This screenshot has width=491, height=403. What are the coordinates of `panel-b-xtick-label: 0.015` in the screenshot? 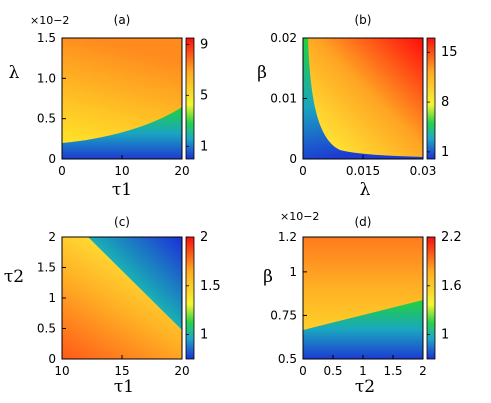 It's located at (363, 171).